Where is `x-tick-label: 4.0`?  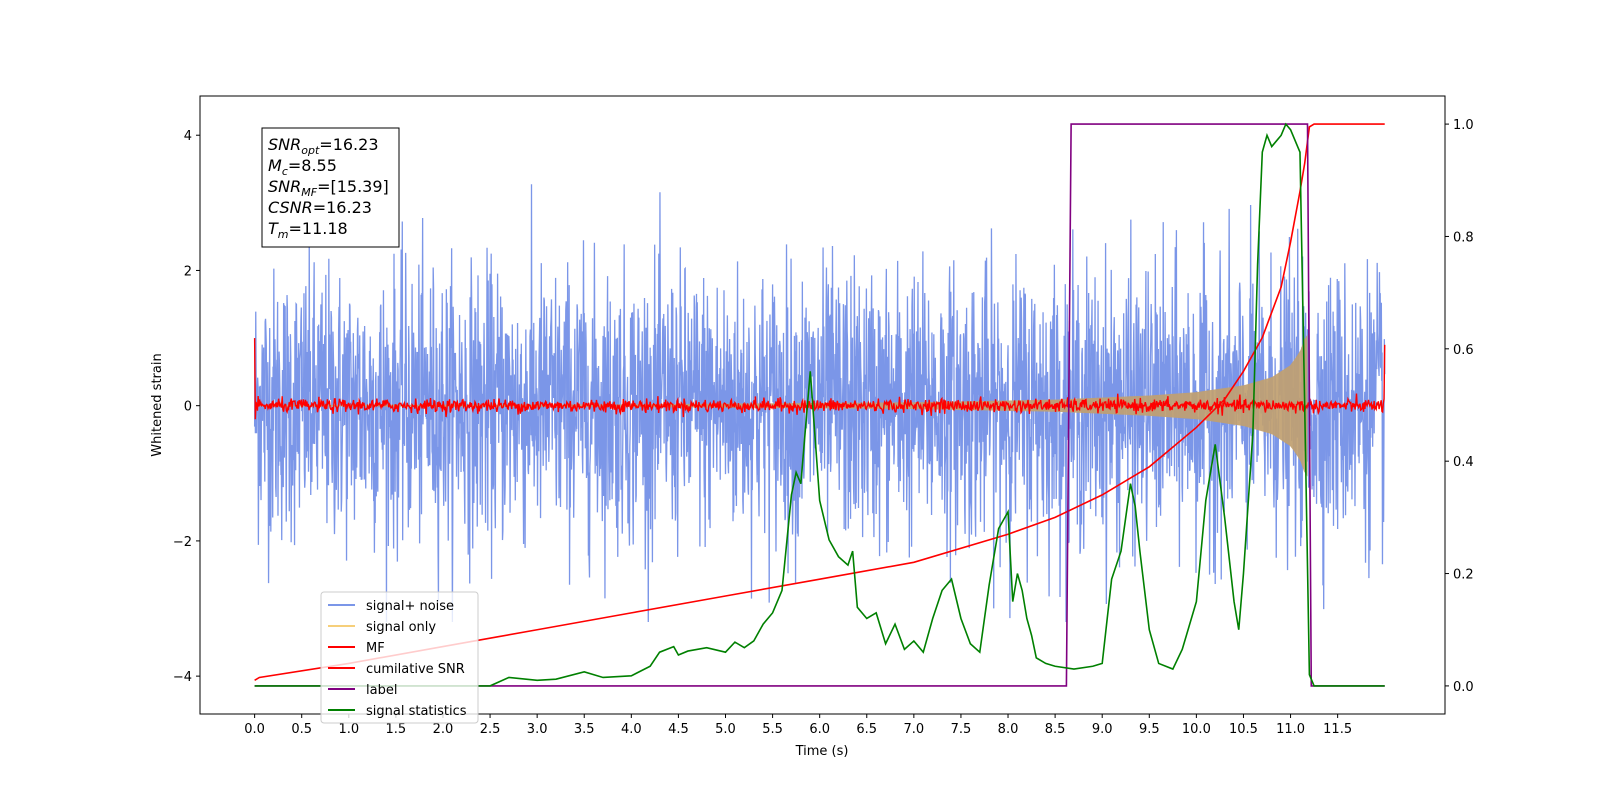 x-tick-label: 4.0 is located at coordinates (631, 729).